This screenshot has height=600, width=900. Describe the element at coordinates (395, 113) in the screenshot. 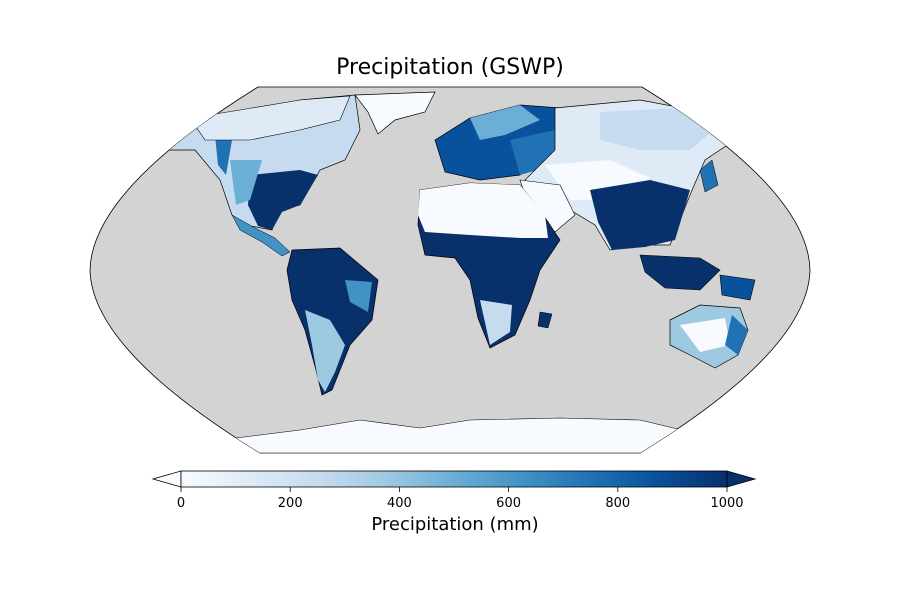

I see `greenland` at that location.